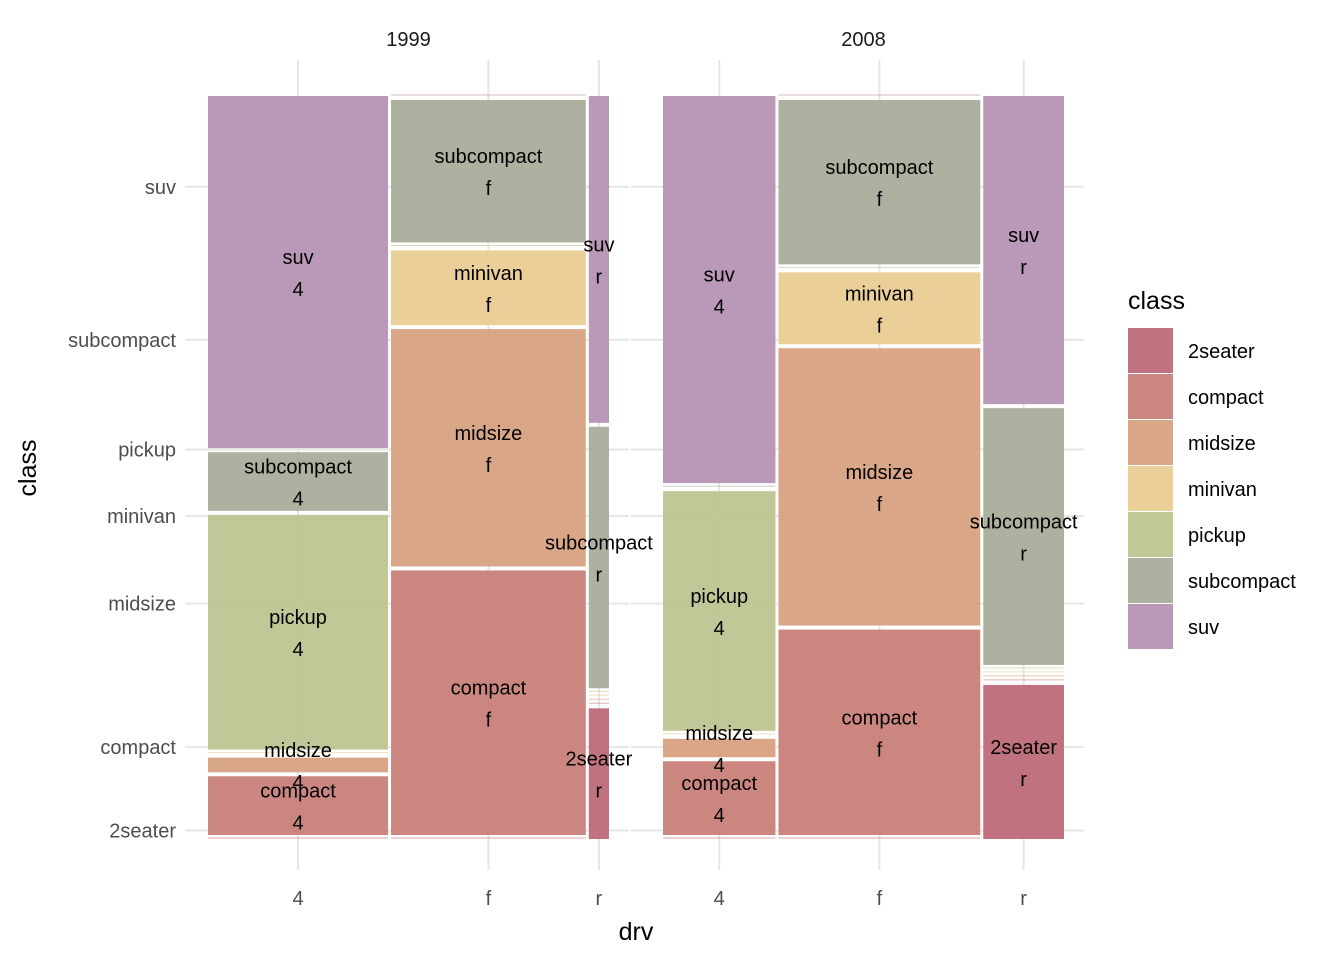 The image size is (1344, 960). Describe the element at coordinates (1150, 534) in the screenshot. I see `legend-key-pickup` at that location.